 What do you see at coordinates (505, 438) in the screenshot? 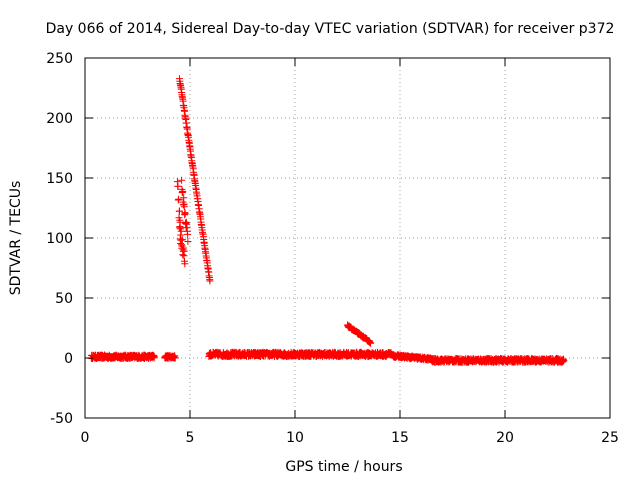
I see `x-tick-label: 20` at bounding box center [505, 438].